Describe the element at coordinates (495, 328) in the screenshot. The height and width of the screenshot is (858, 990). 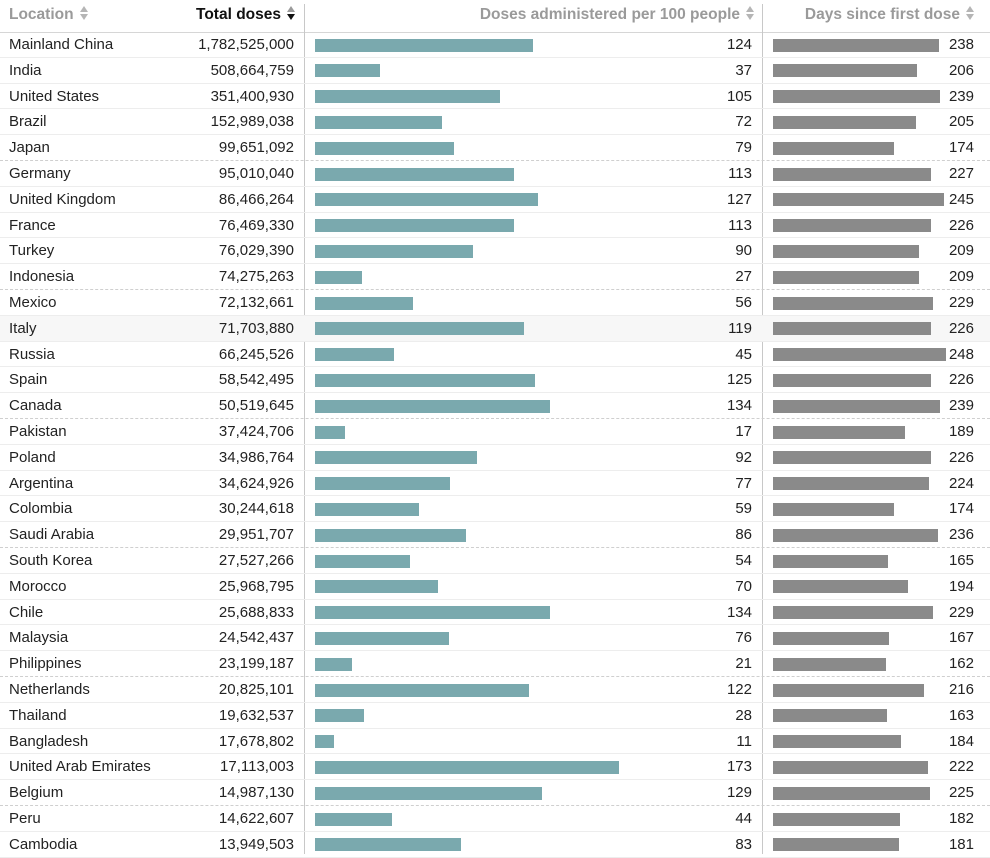
I see `table-row: Italy 71,703,880 119 226` at that location.